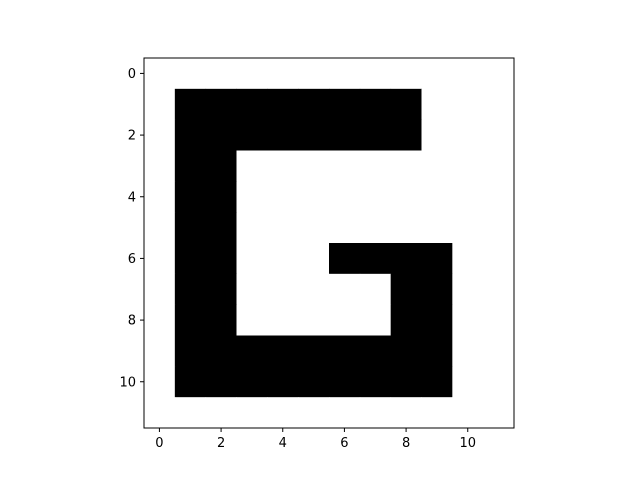 The width and height of the screenshot is (640, 480). I want to click on heatmap-cell-r2-c7, so click(375, 135).